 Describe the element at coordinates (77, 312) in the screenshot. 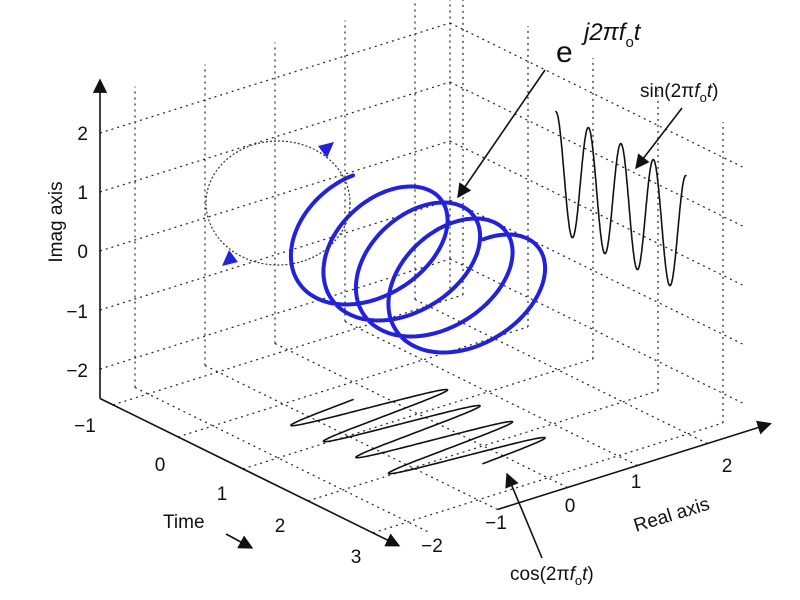

I see `imag-tick-label: −1` at that location.